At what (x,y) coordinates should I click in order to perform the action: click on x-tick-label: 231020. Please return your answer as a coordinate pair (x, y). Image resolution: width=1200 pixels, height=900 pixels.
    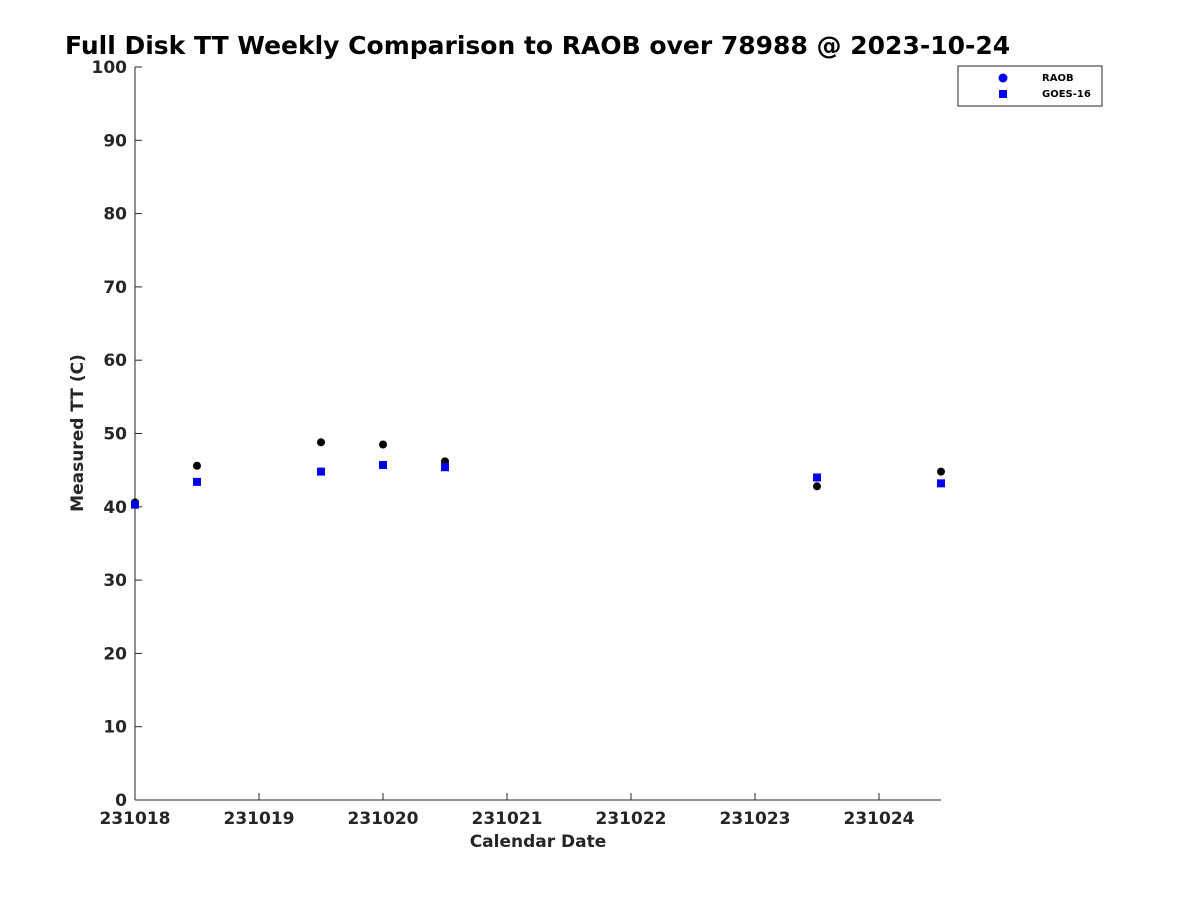
    Looking at the image, I should click on (383, 819).